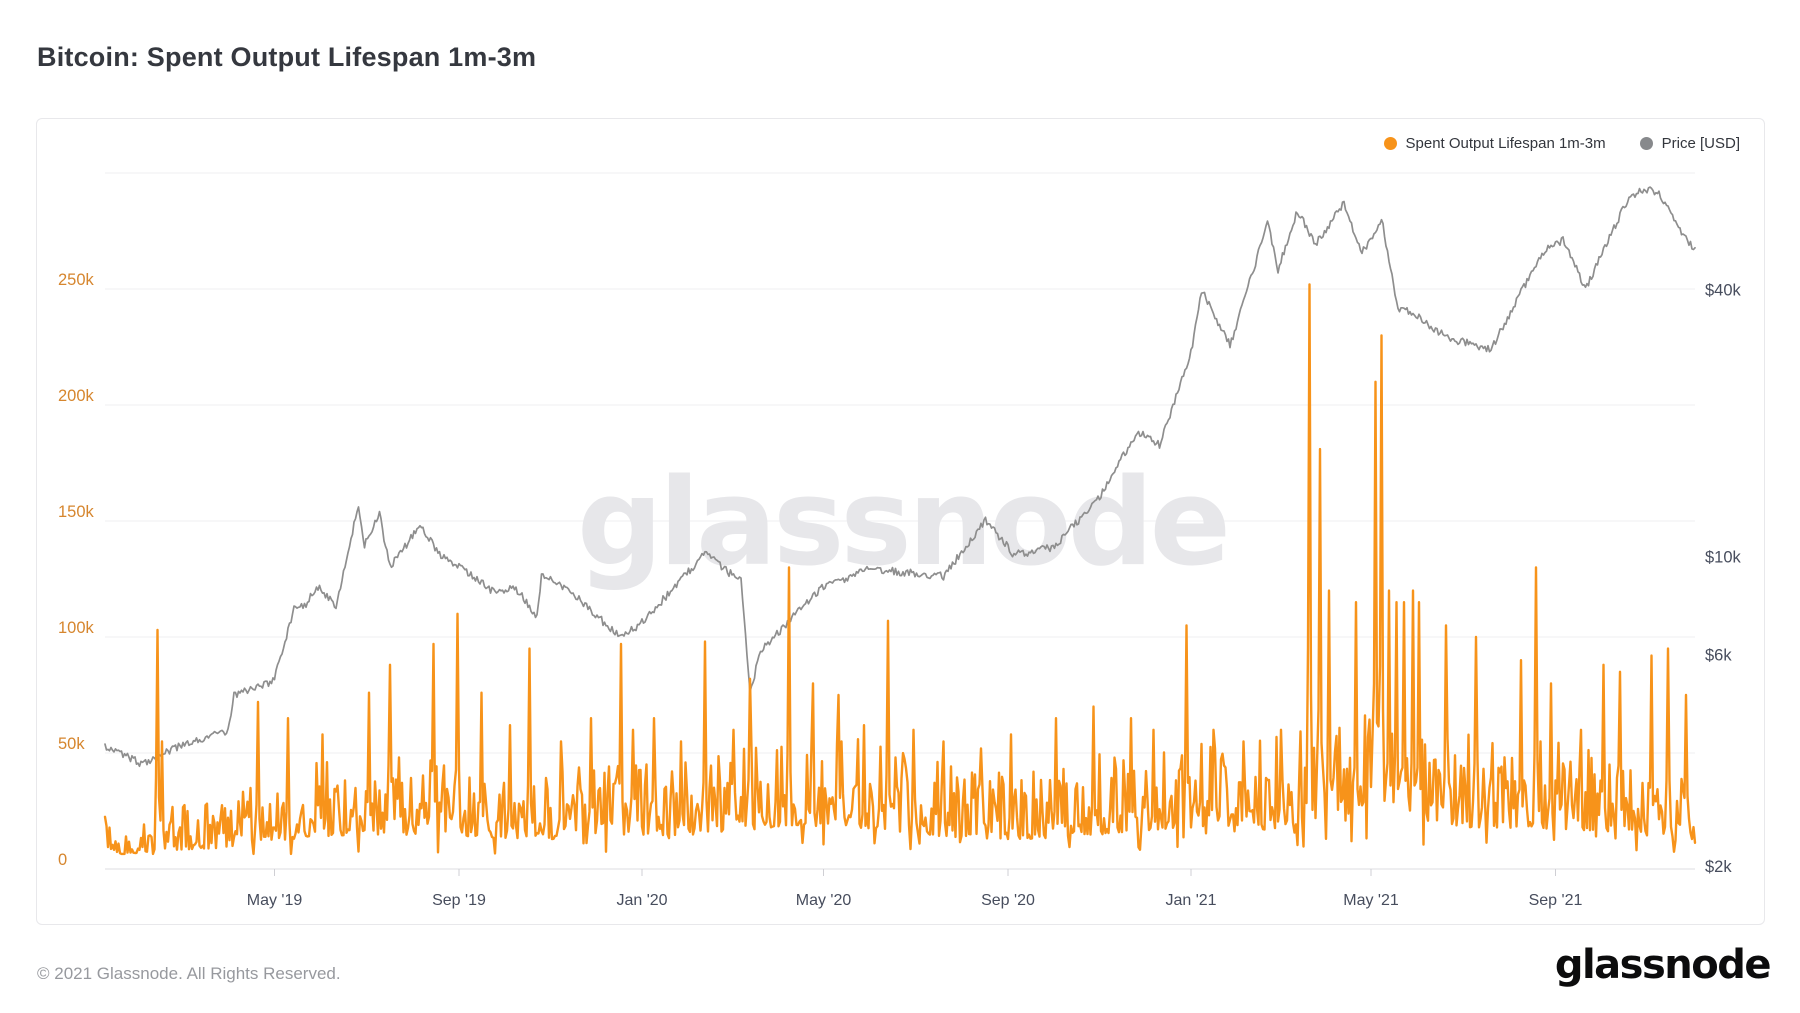  What do you see at coordinates (1371, 900) in the screenshot?
I see `x-axis-tick-label: May '21` at bounding box center [1371, 900].